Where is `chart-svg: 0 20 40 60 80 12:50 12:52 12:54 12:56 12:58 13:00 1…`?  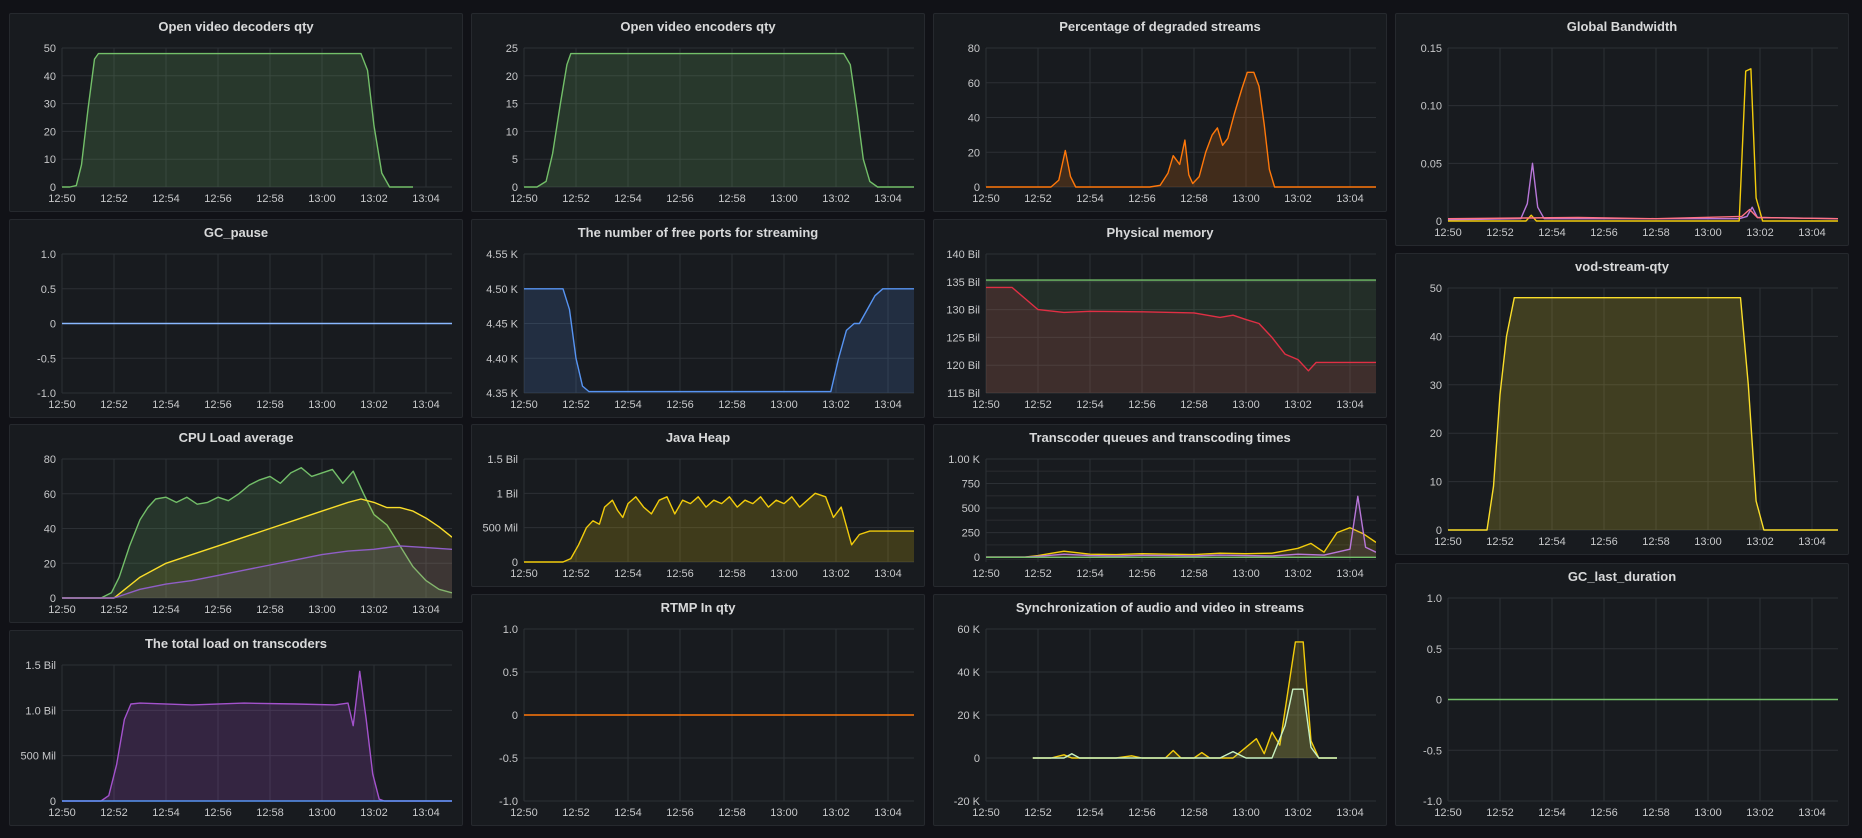
chart-svg: 0 20 40 60 80 12:50 12:52 12:54 12:56 12:58 13:00 1… is located at coordinates (248, 535).